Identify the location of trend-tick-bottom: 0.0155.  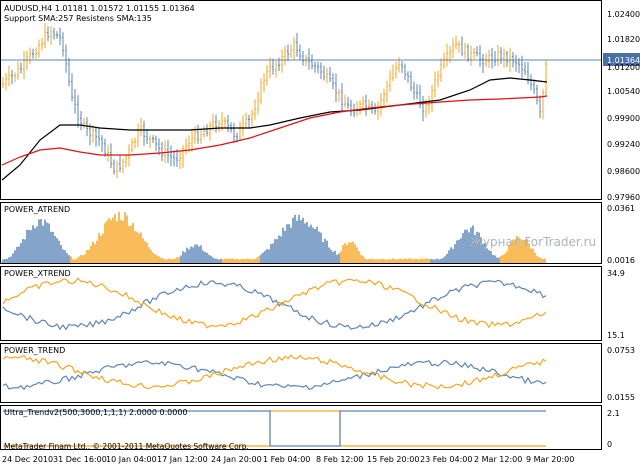
(621, 397).